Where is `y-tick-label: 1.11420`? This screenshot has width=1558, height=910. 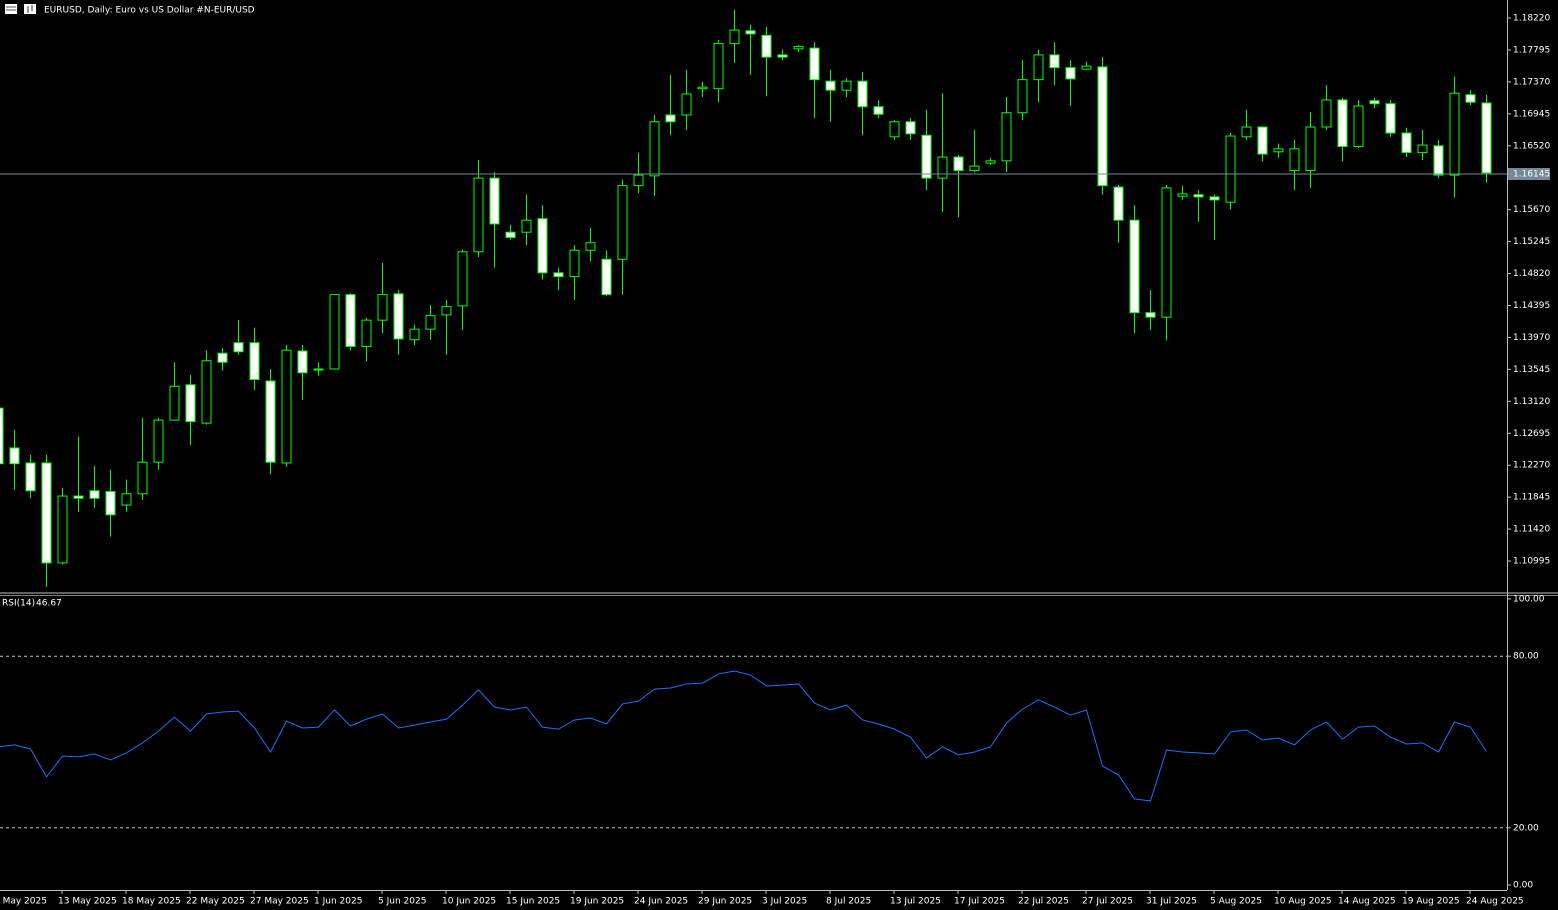 y-tick-label: 1.11420 is located at coordinates (1531, 530).